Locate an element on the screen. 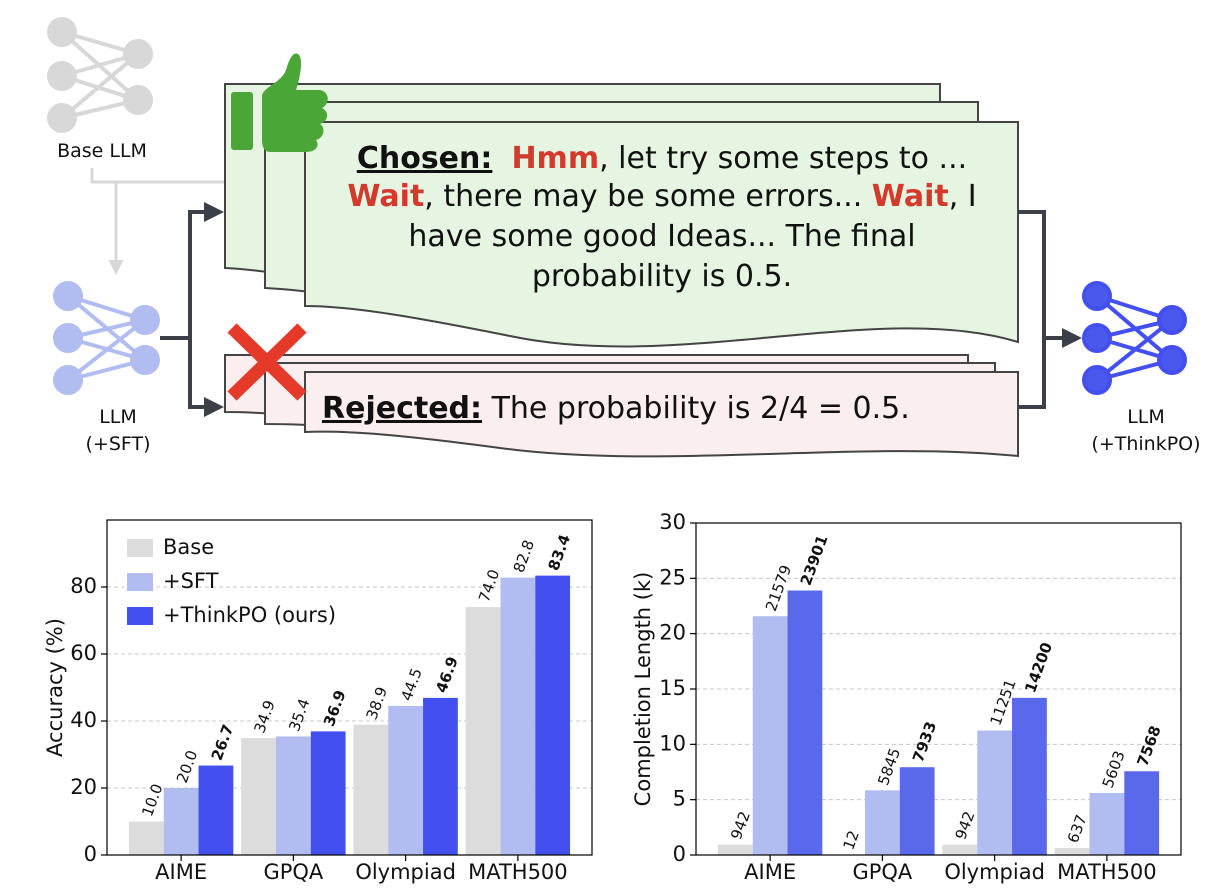 This screenshot has height=896, width=1232. value-label: 23901 is located at coordinates (814, 560).